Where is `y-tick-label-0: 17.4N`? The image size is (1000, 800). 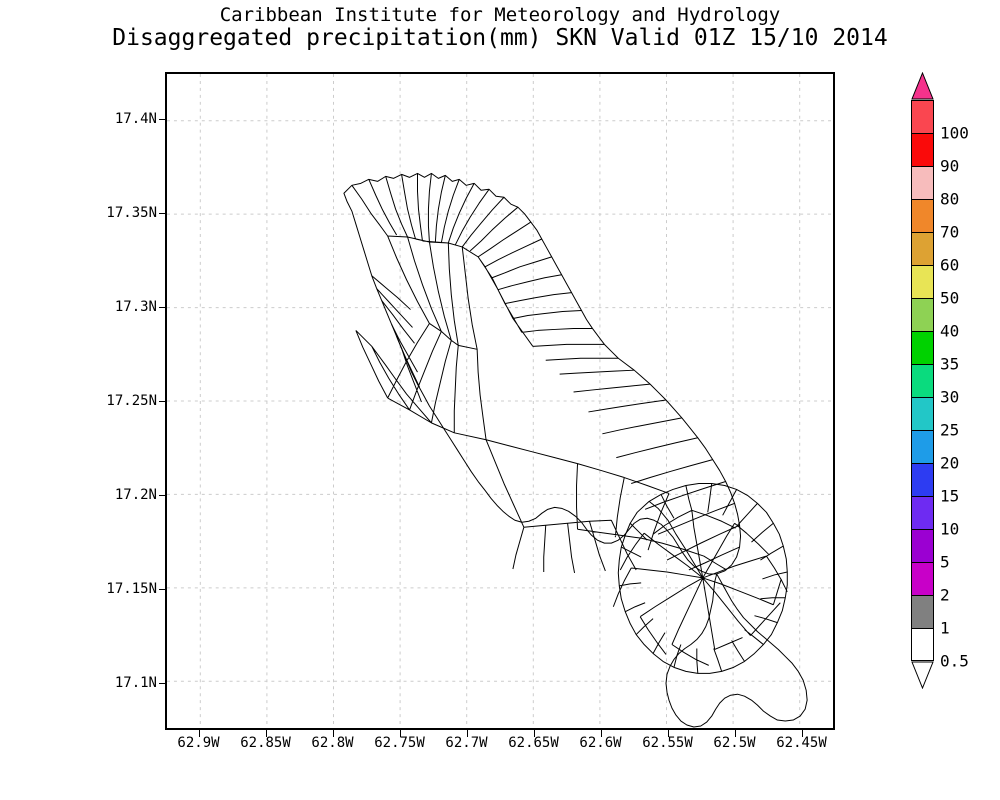
y-tick-label-0: 17.4N is located at coordinates (135, 118).